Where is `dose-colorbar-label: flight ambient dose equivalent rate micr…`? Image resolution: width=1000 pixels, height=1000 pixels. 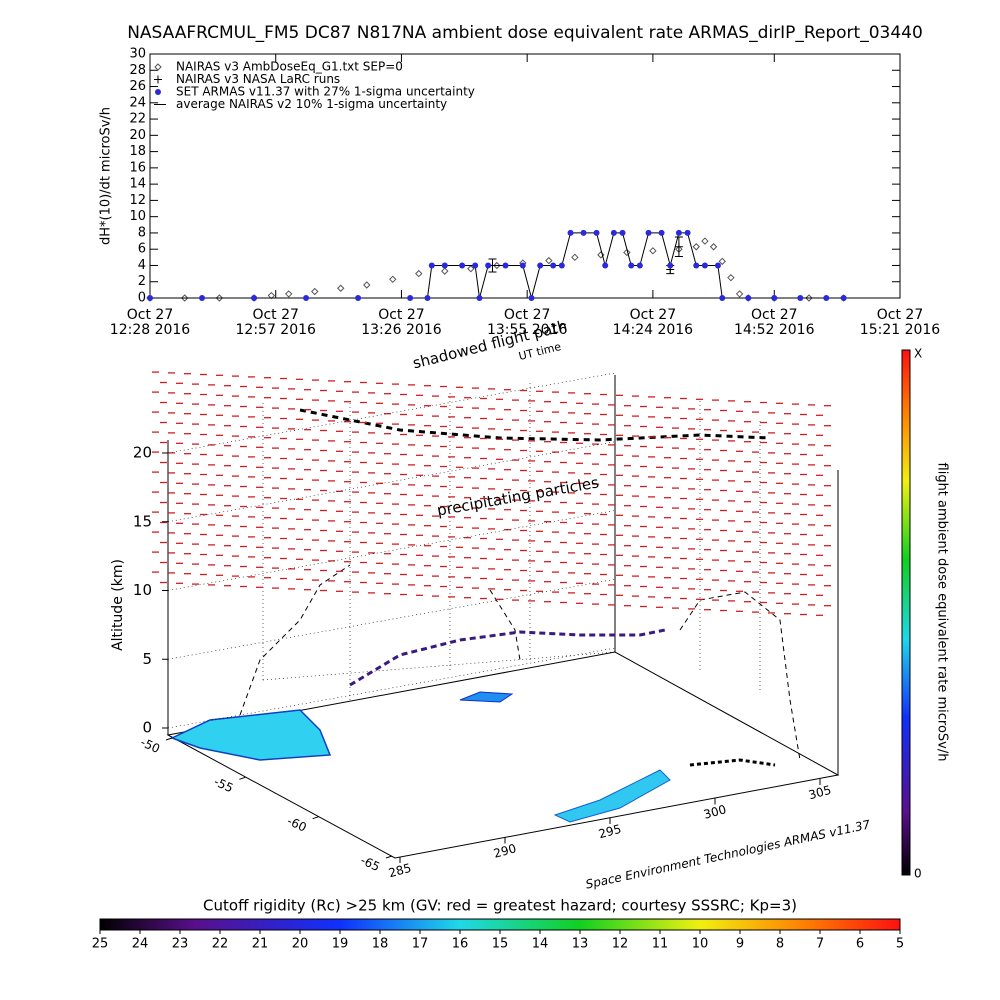 dose-colorbar-label: flight ambient dose equivalent rate micr… is located at coordinates (942, 612).